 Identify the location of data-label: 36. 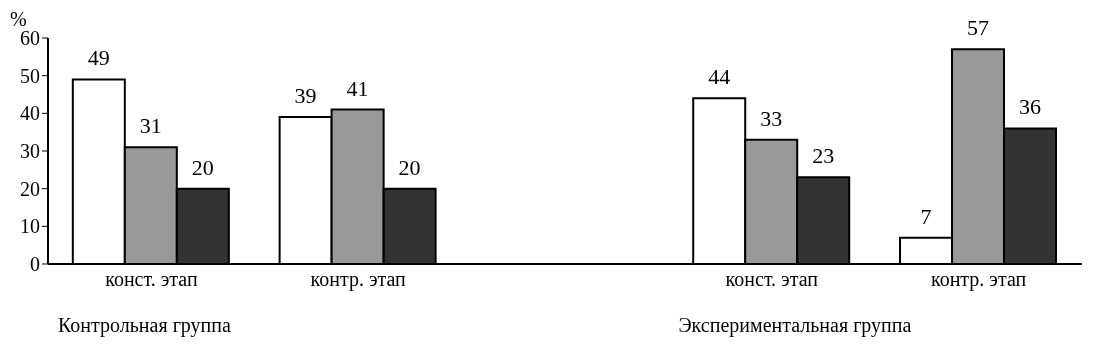
(1030, 107).